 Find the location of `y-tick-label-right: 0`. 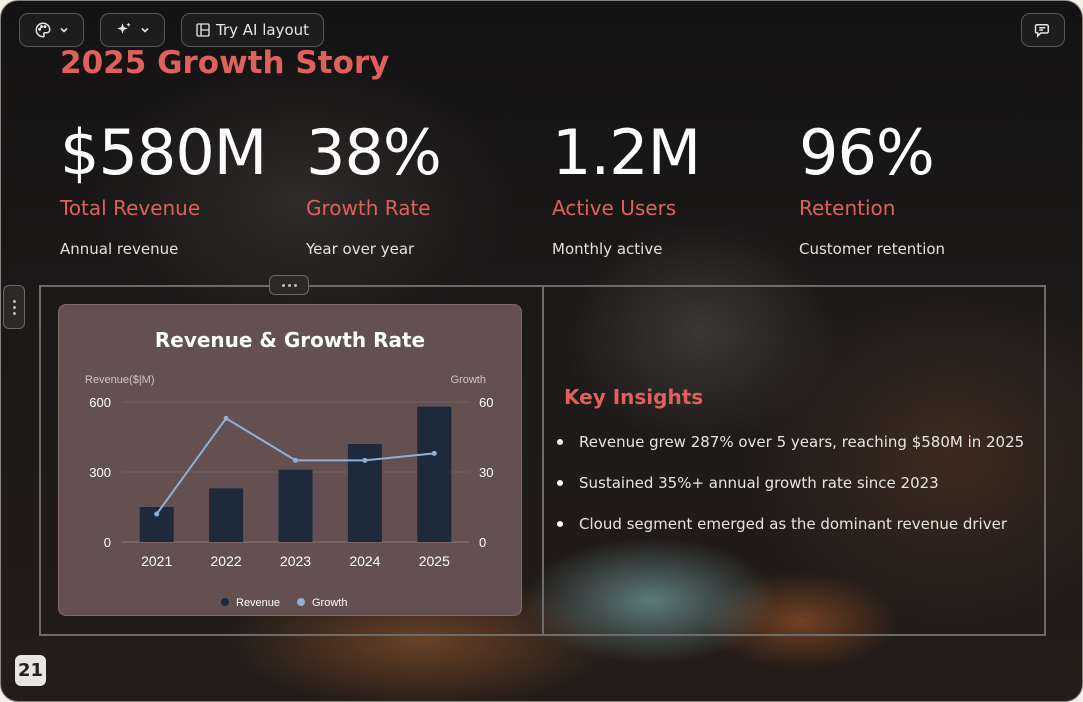

y-tick-label-right: 0 is located at coordinates (482, 542).